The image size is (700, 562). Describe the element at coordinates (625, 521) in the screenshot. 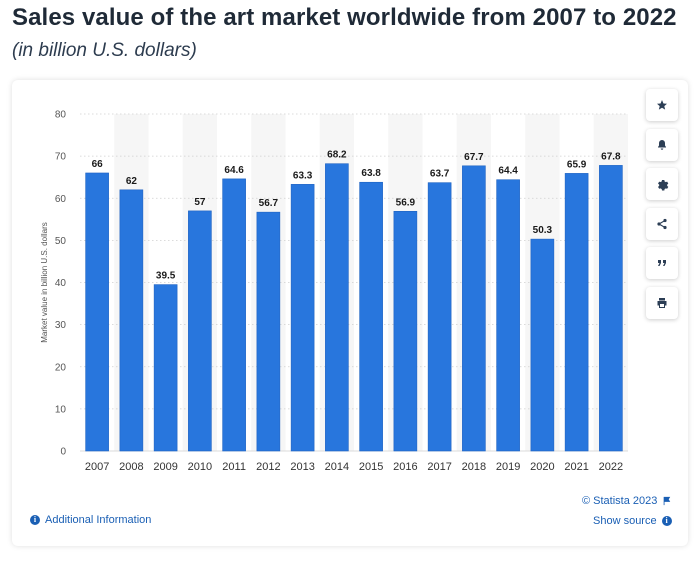

I see `show-source-label: Show source` at that location.